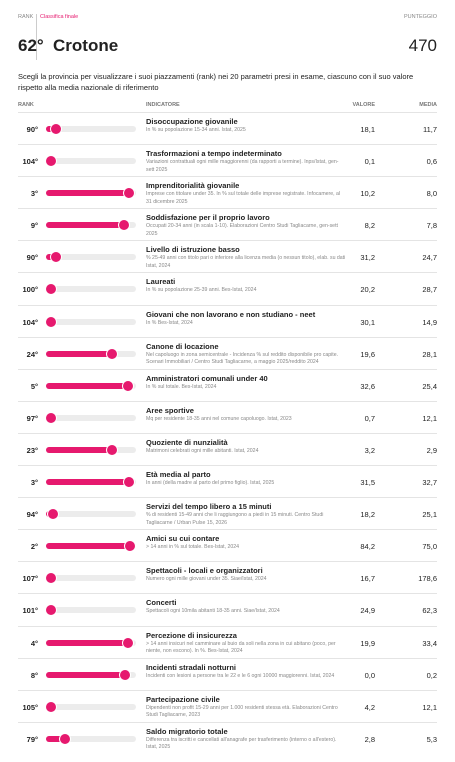 The image size is (455, 762). I want to click on indicator-name: Spettacoli - locali e organizzatori, so click(204, 571).